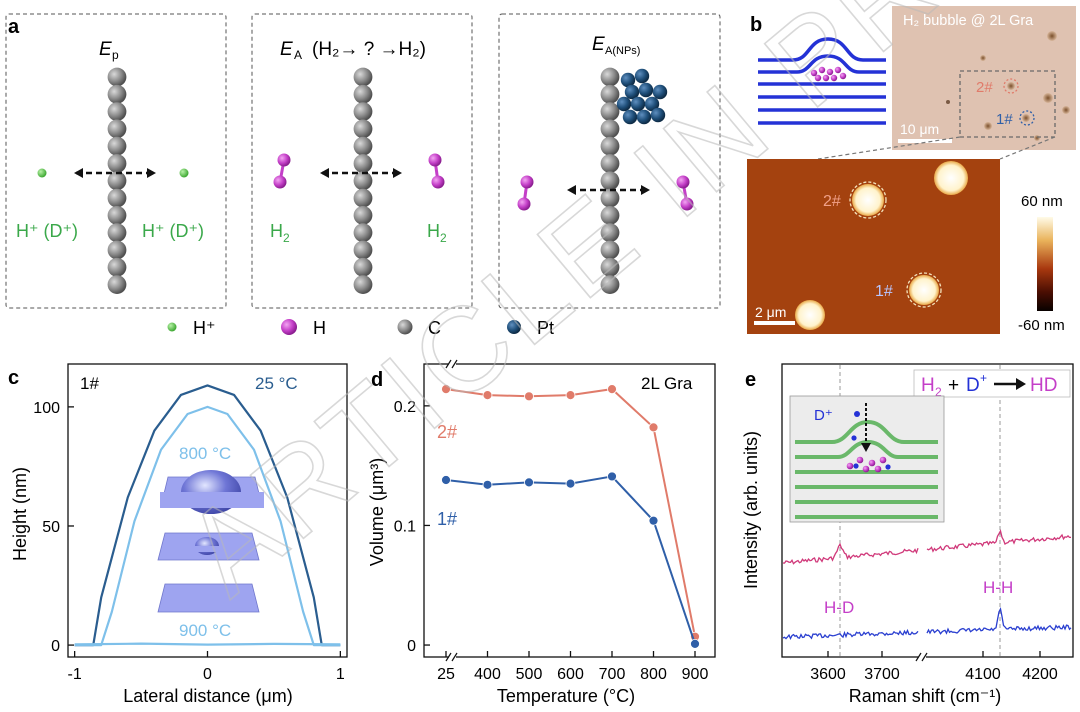 This screenshot has width=1080, height=712. Describe the element at coordinates (276, 383) in the screenshot. I see `legend-25c: 25 °C` at that location.